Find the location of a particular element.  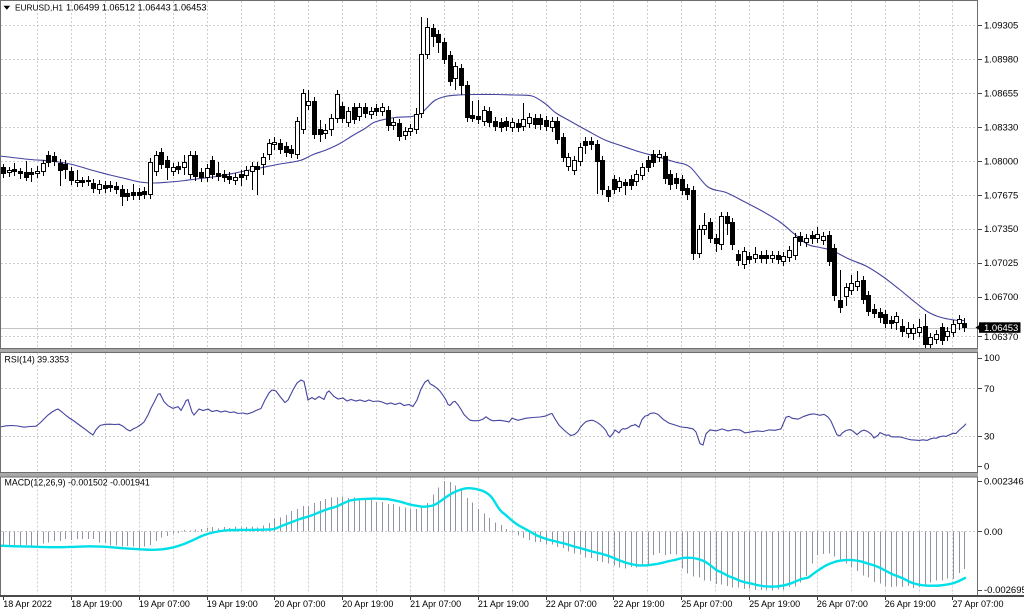

svg-text: RSI(14) 39.3353 is located at coordinates (37, 359).